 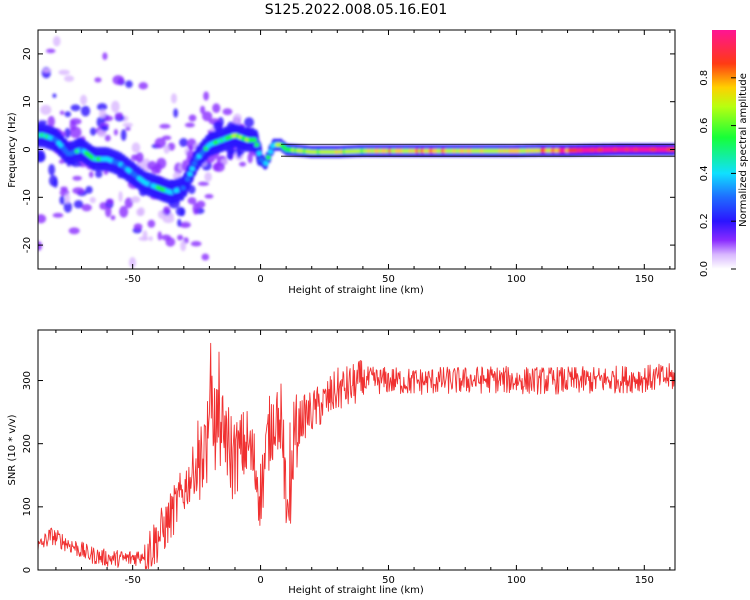 I want to click on colorbar-label: Normalized spectral amplitude, so click(x=743, y=150).